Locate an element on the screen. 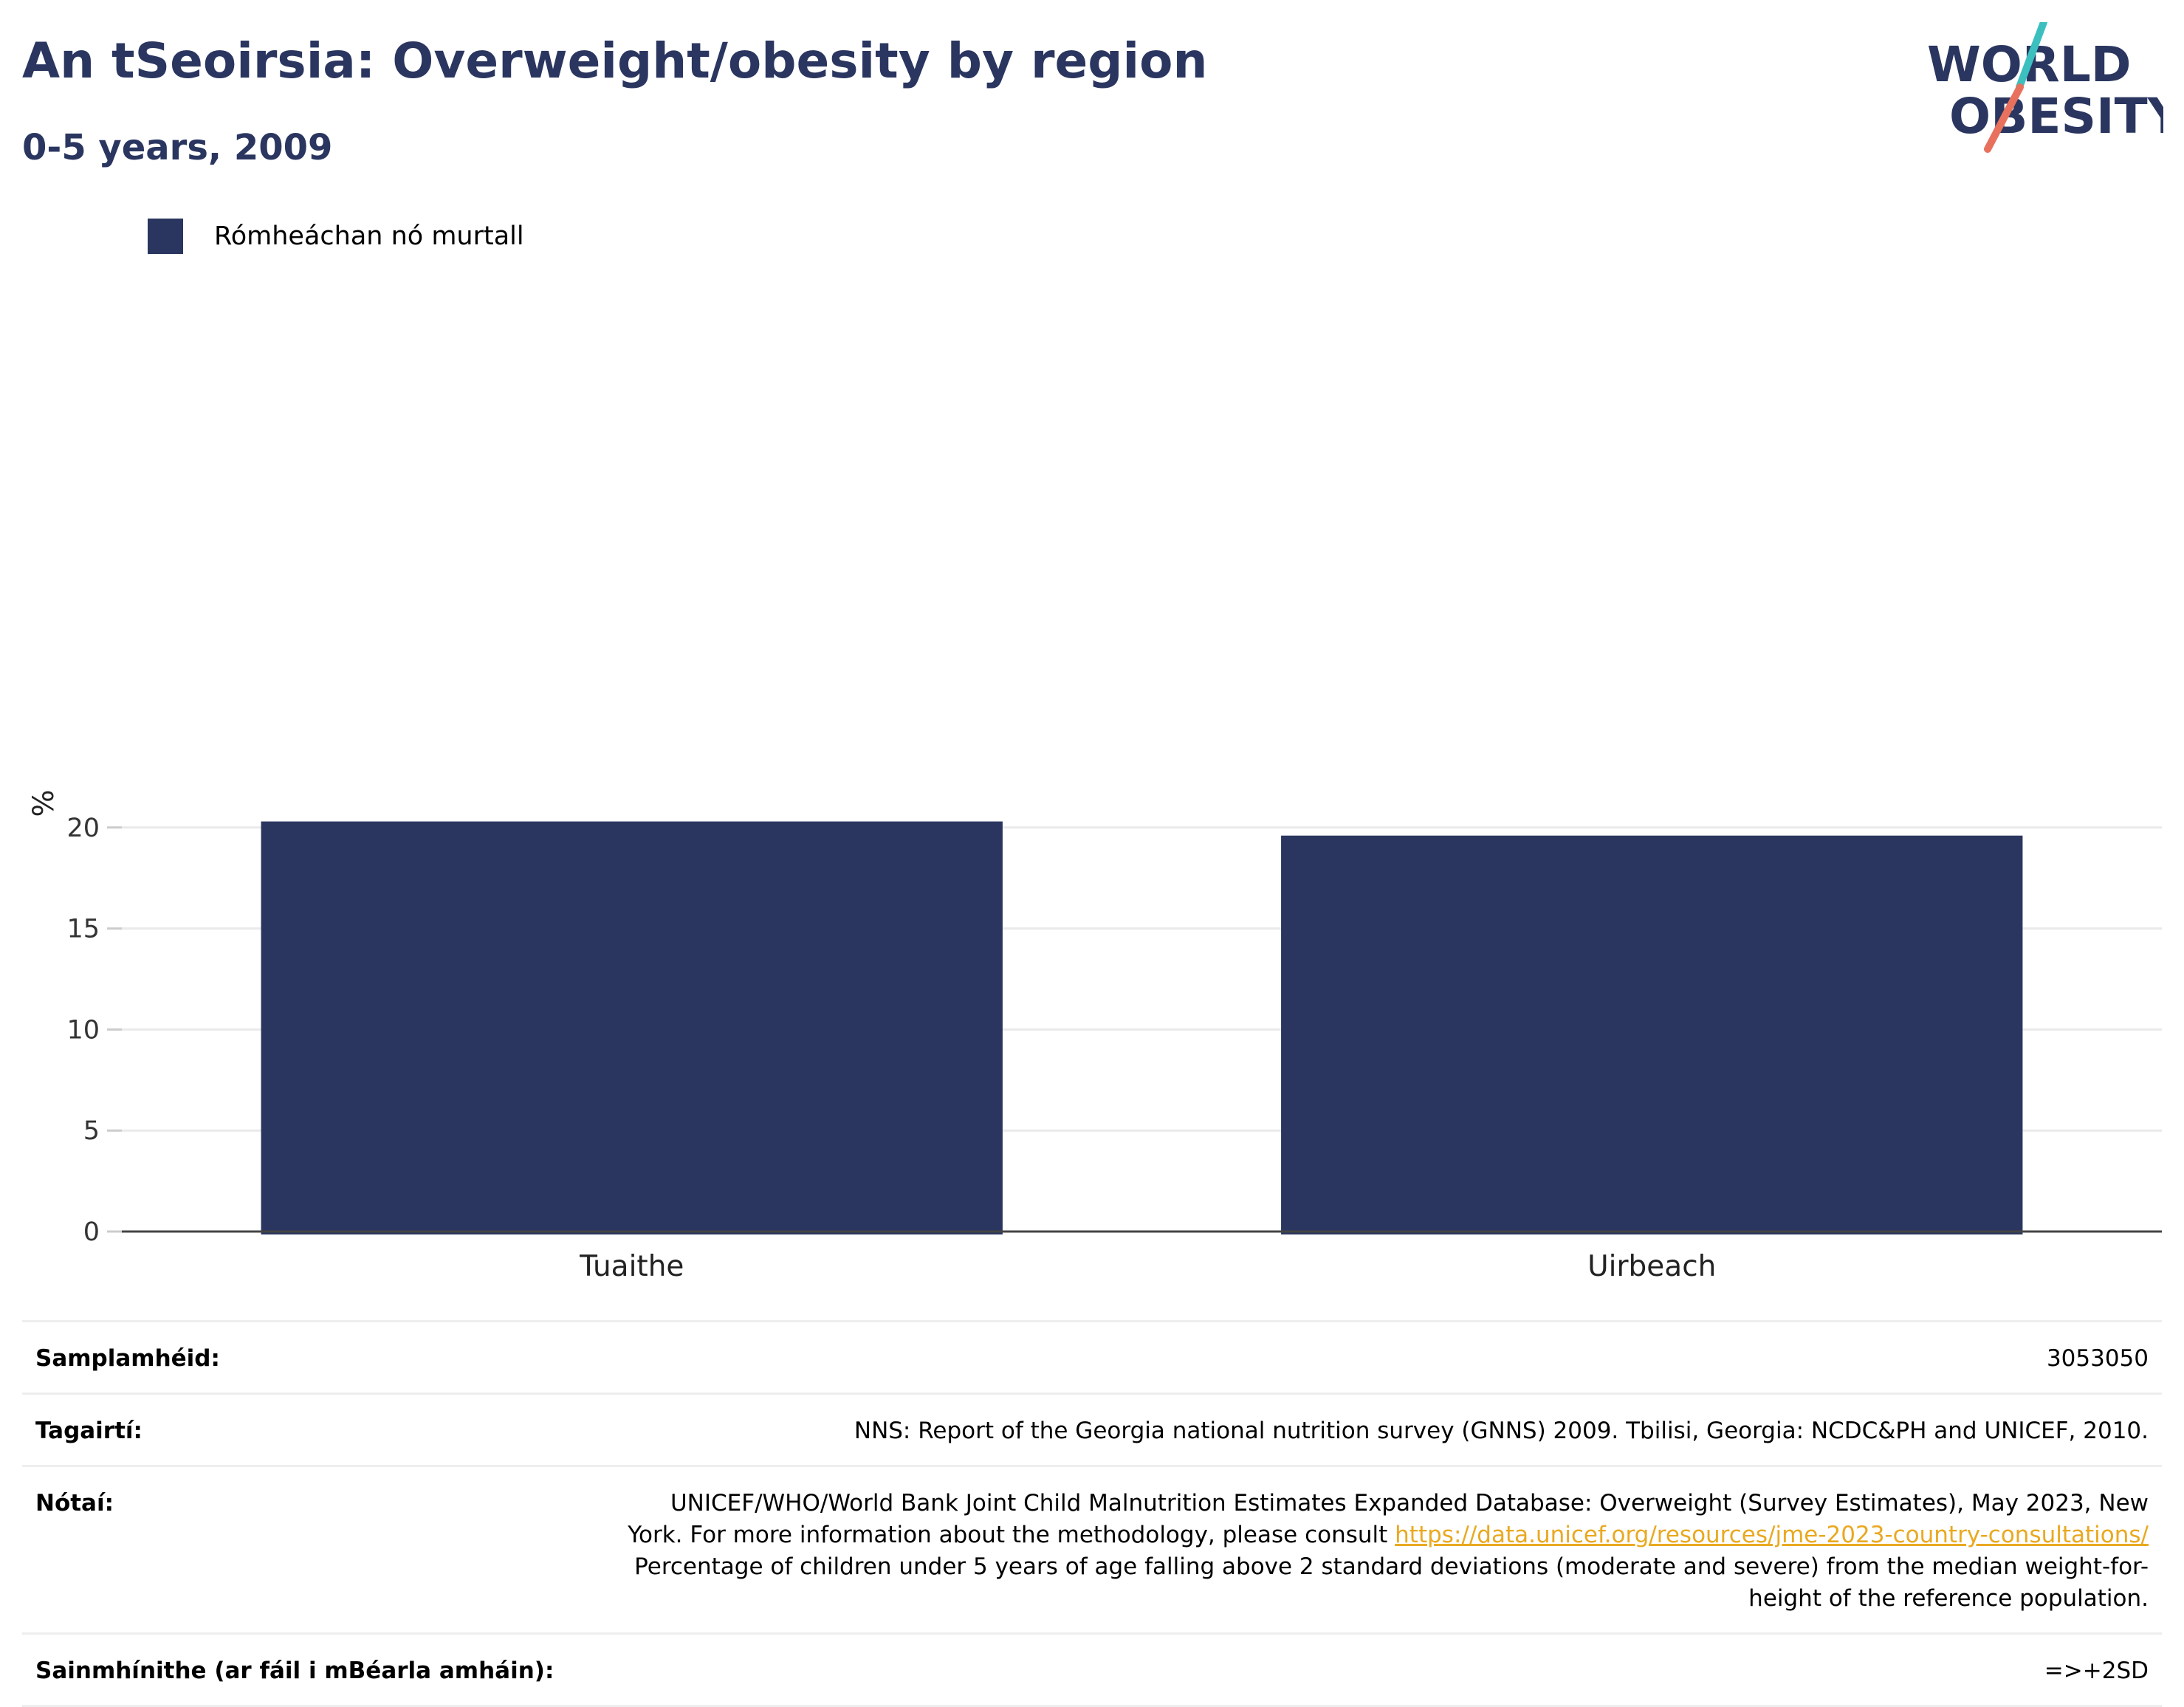  x-tick-label: Tuaithe is located at coordinates (632, 1266).